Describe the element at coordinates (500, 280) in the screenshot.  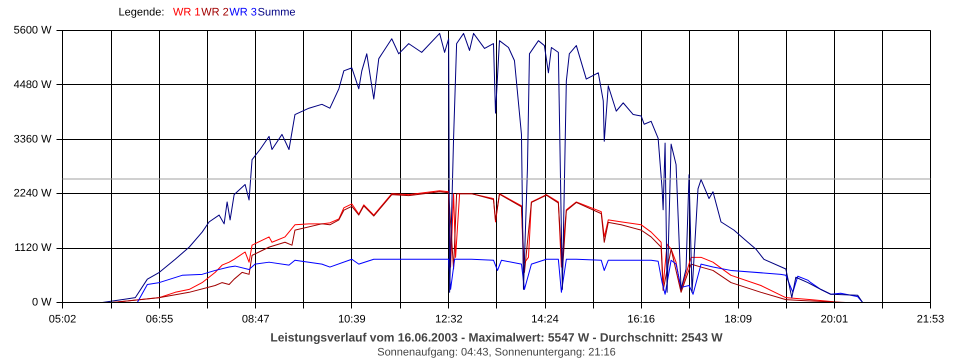
I see `line-series` at that location.